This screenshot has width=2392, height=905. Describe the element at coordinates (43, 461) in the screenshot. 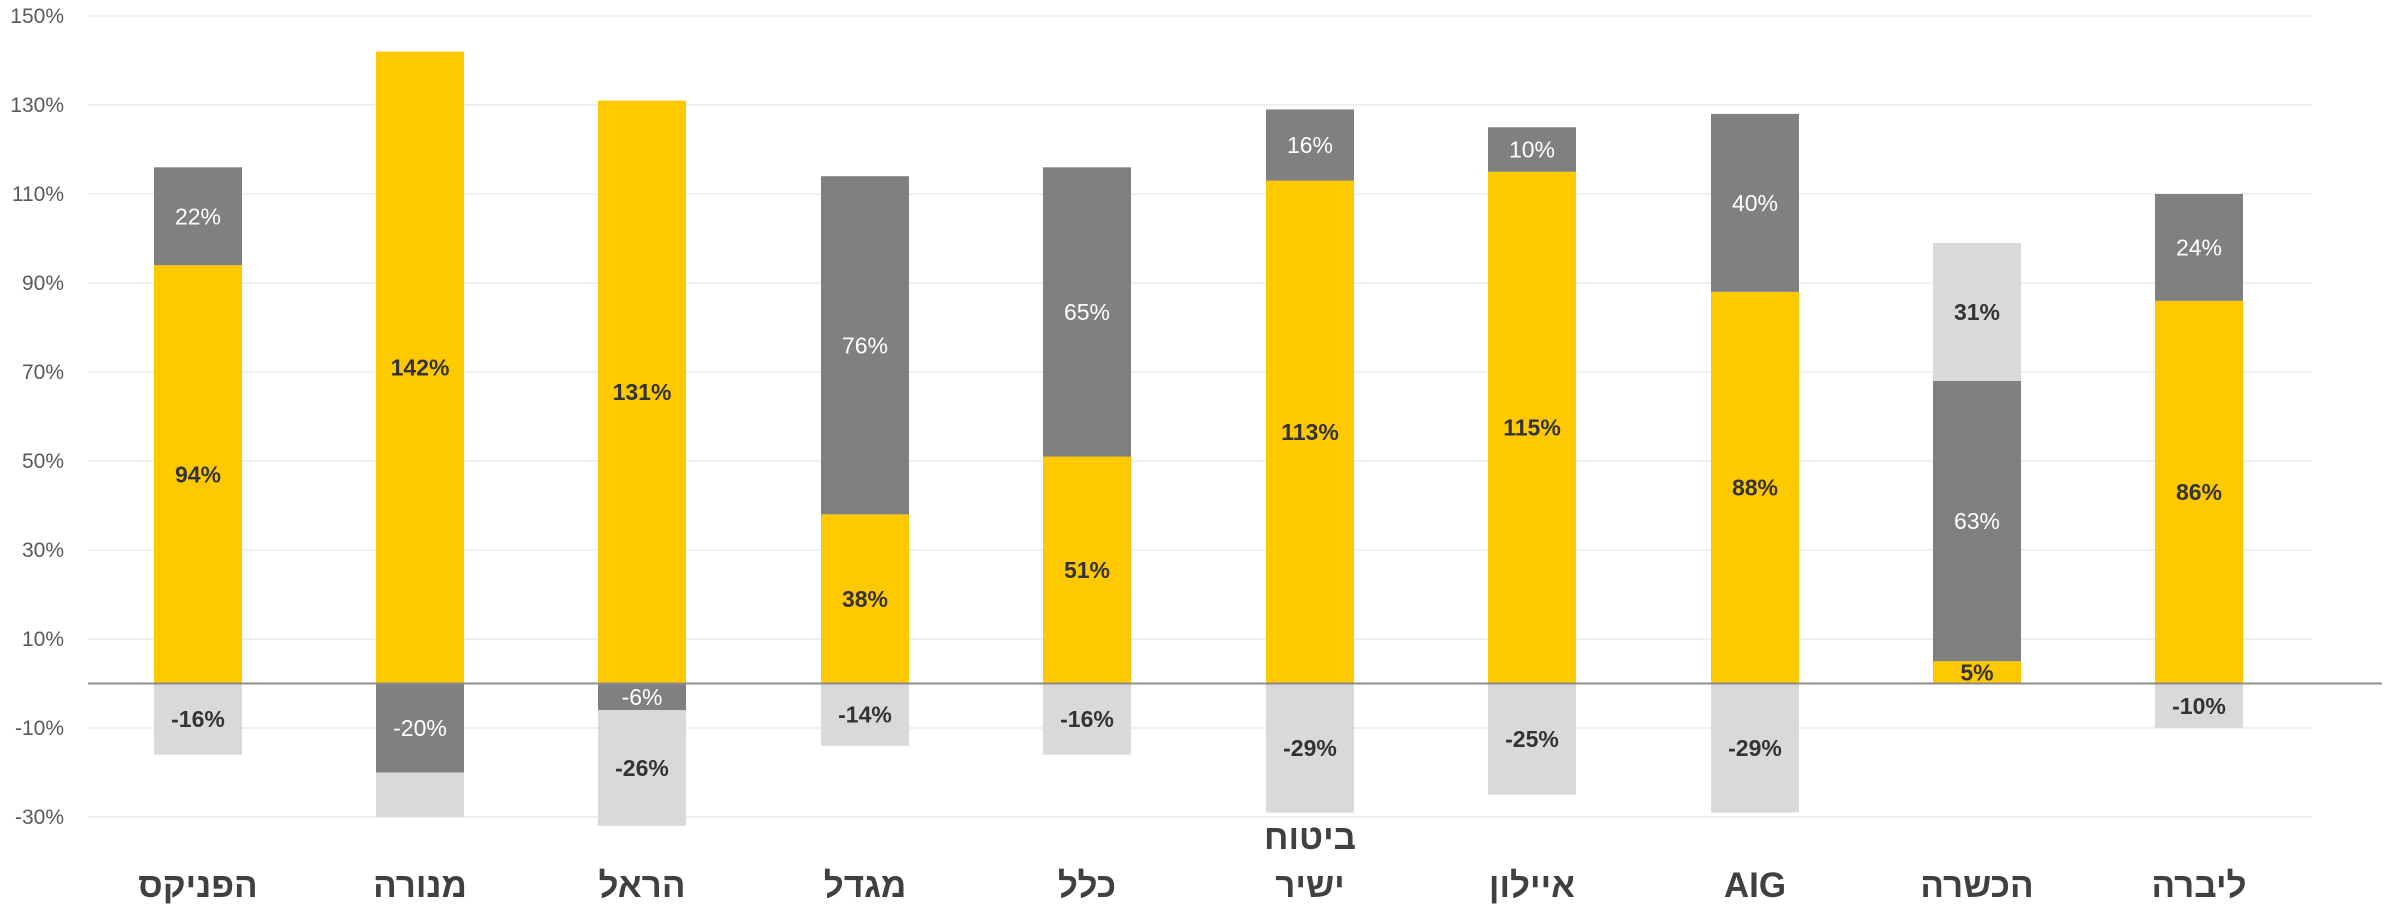

I see `y-tick-label: 50%` at that location.